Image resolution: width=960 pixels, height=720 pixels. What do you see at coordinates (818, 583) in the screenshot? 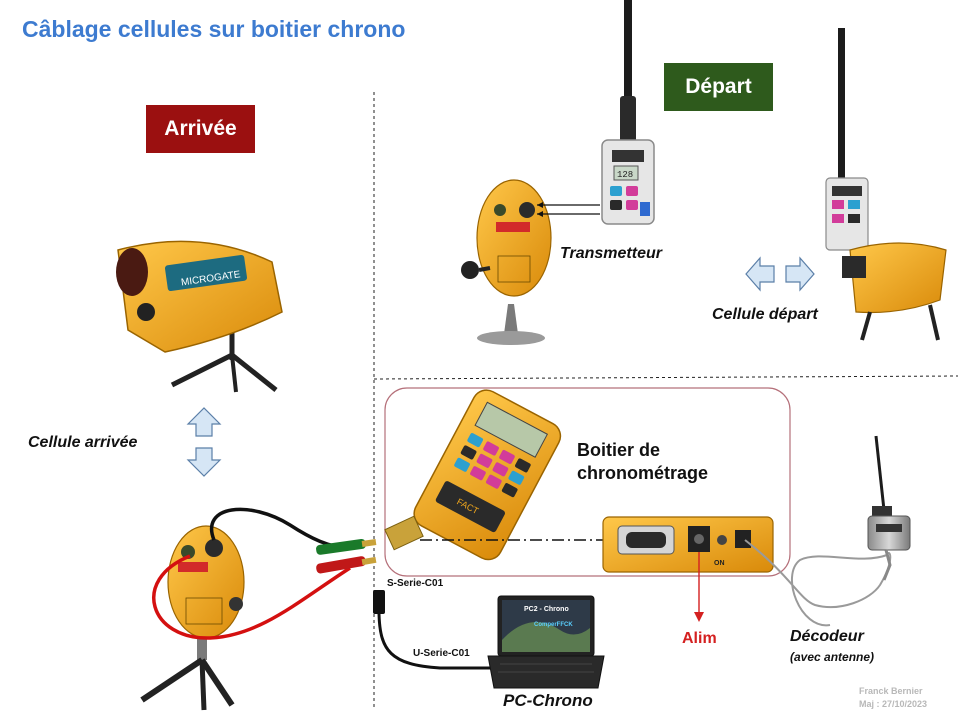
I see `decoder-wire` at bounding box center [818, 583].